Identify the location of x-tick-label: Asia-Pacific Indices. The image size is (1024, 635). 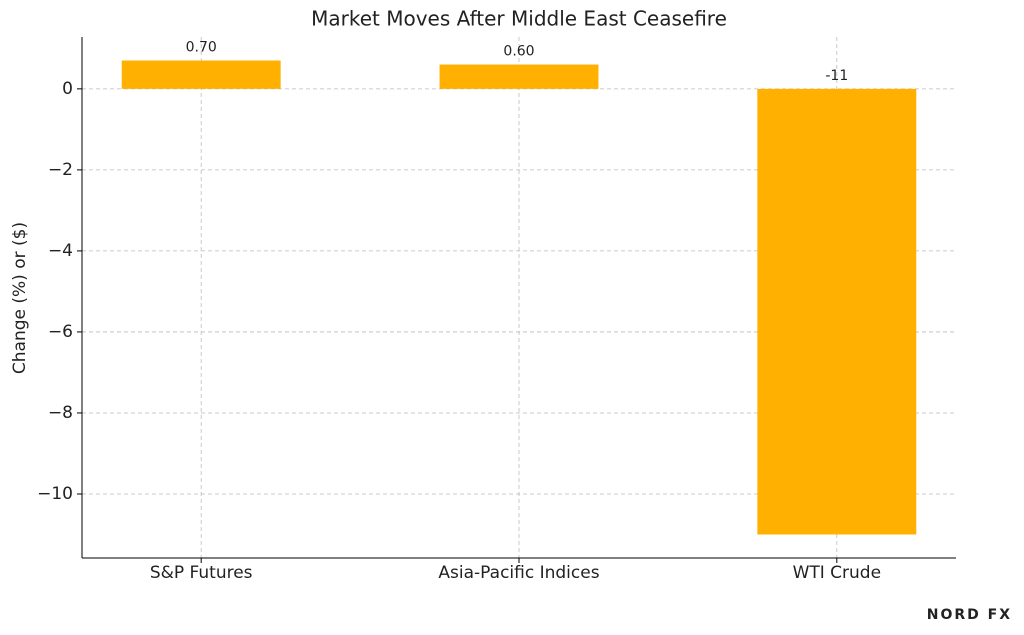
(518, 573).